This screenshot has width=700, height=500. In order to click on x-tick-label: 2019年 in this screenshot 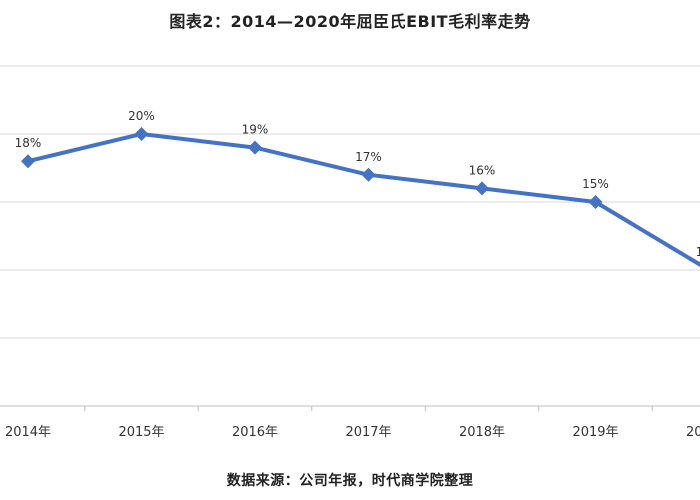, I will do `click(595, 432)`.